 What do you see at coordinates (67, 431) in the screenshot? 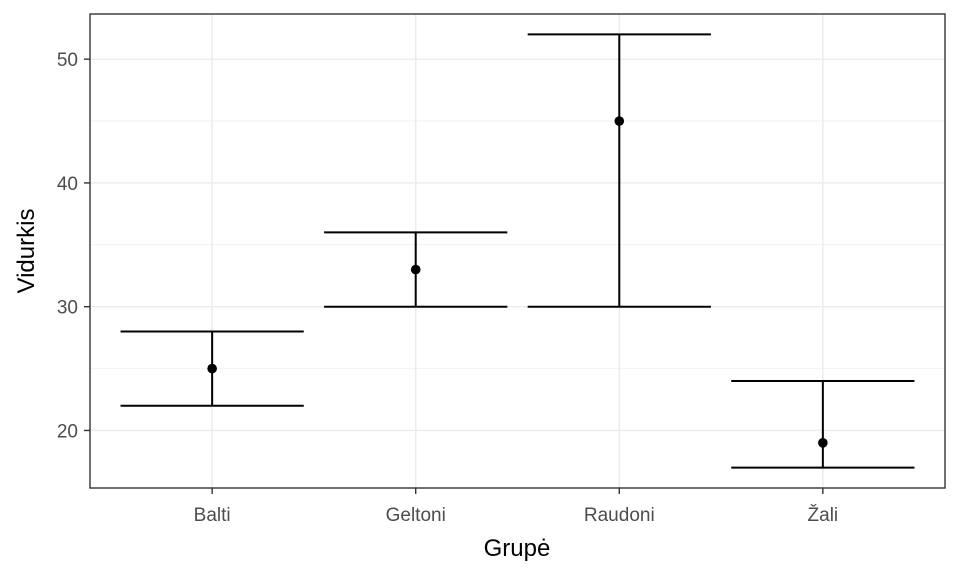
I see `y-tick-label: 20` at bounding box center [67, 431].